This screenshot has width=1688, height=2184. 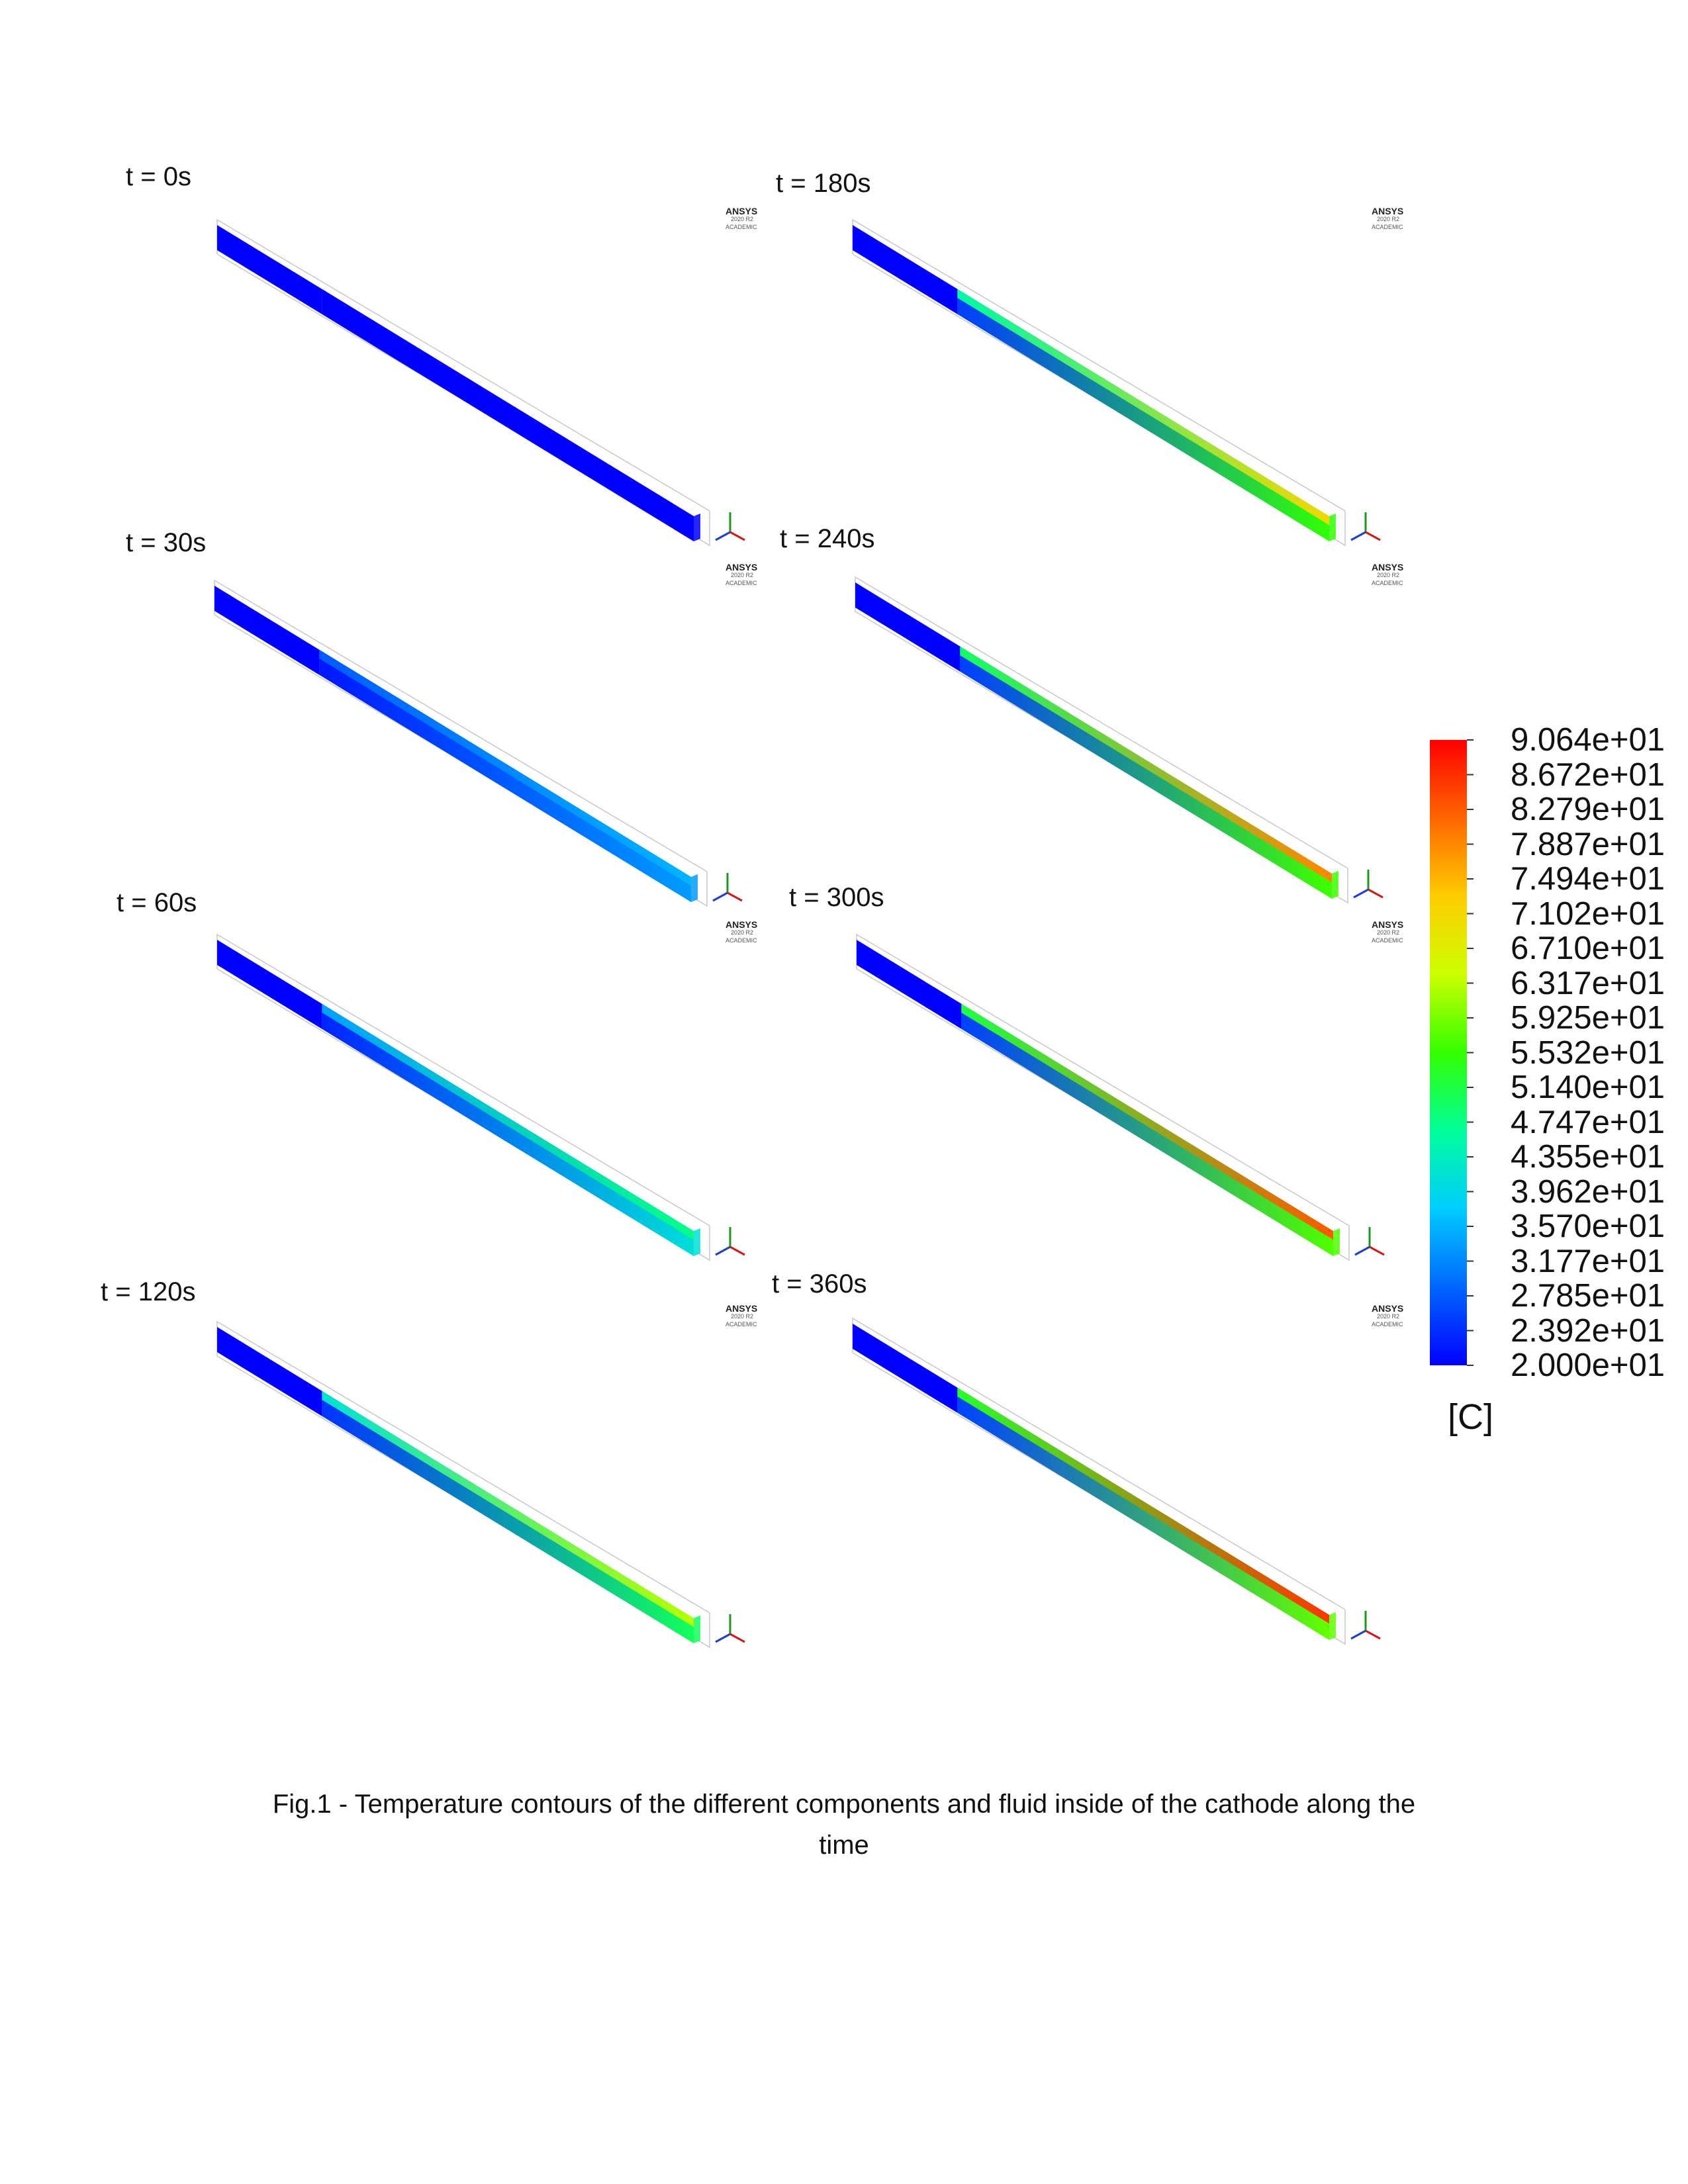 I want to click on colorbar-label: 2.000e+01, so click(x=1588, y=1365).